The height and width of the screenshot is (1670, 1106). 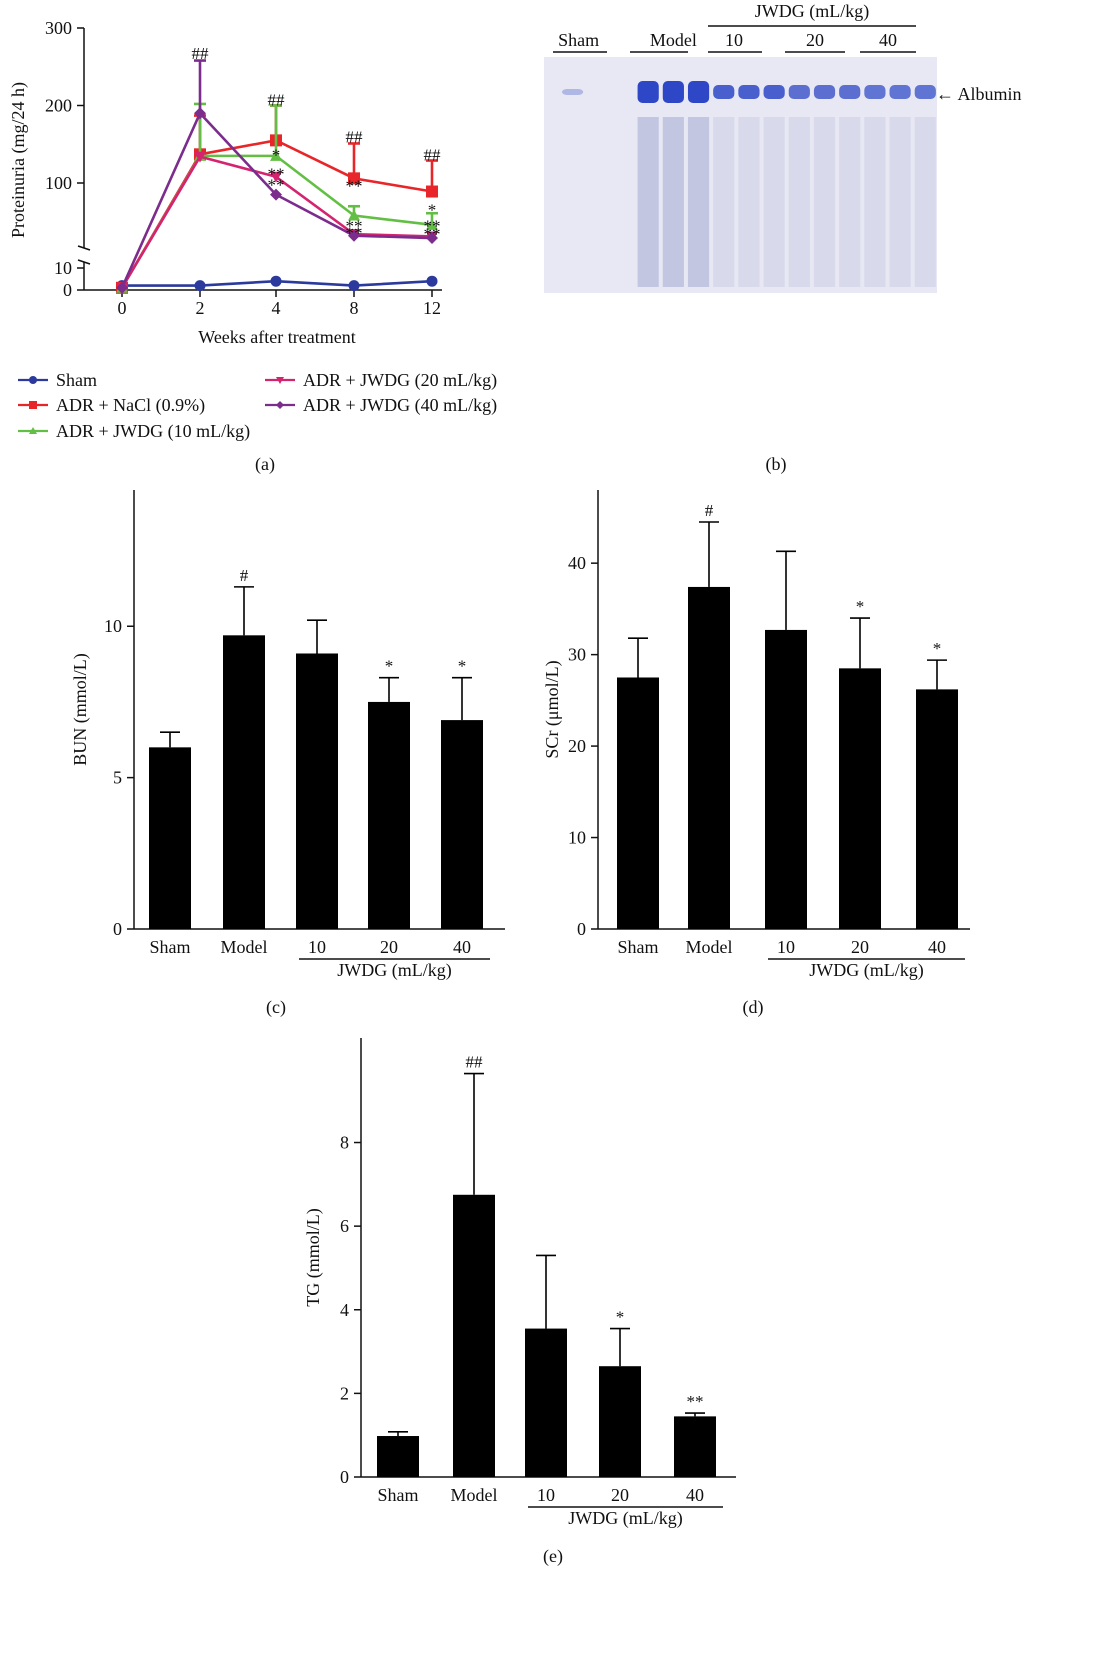 What do you see at coordinates (398, 1456) in the screenshot?
I see `bar-Sham` at bounding box center [398, 1456].